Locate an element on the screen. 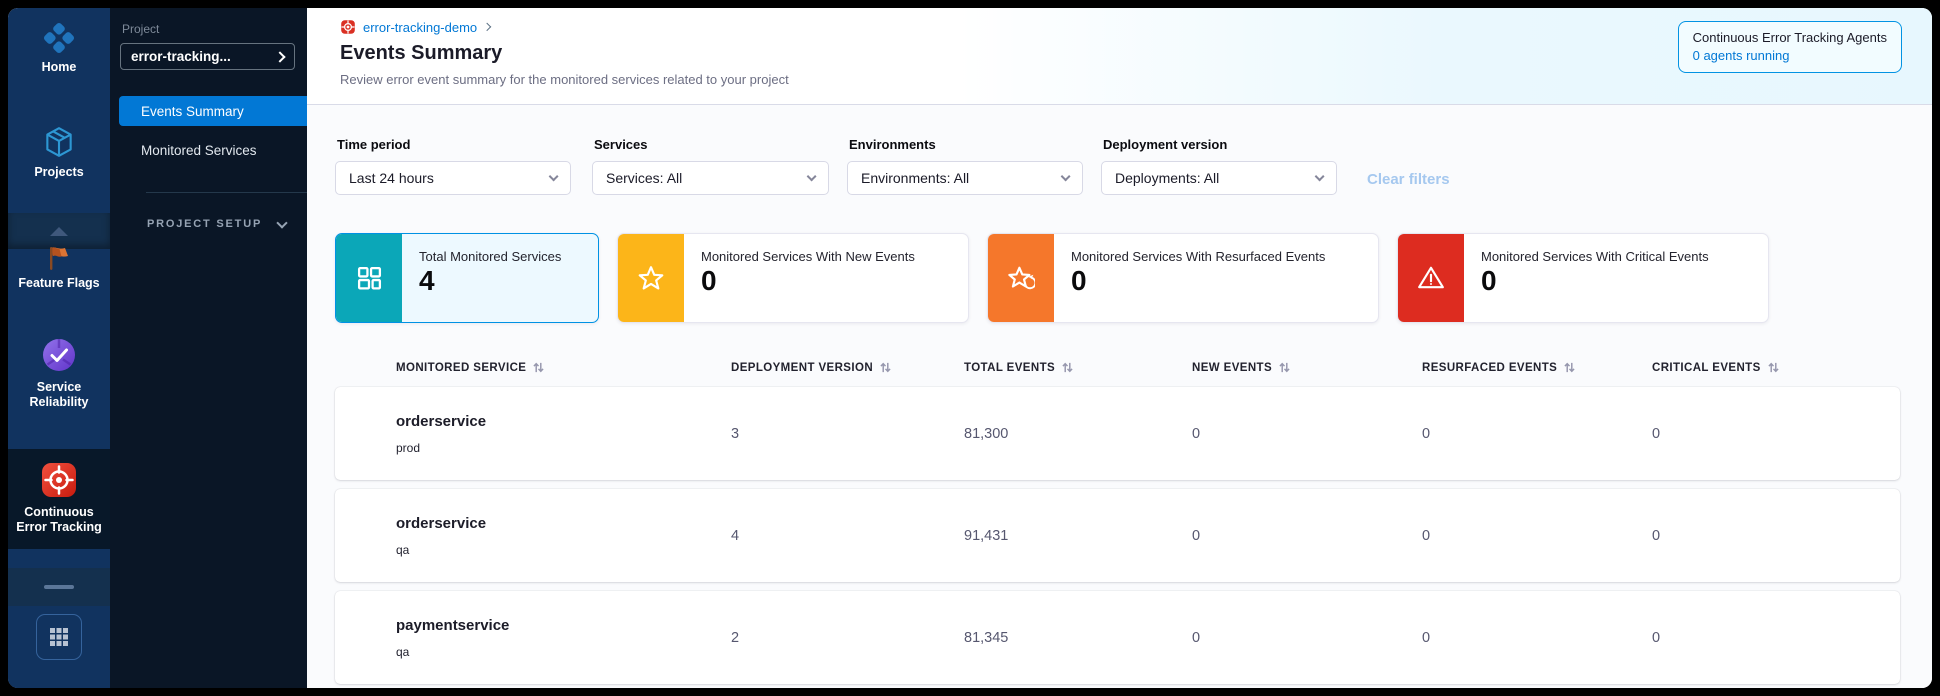  nav-item-label: Monitored Services is located at coordinates (199, 150).